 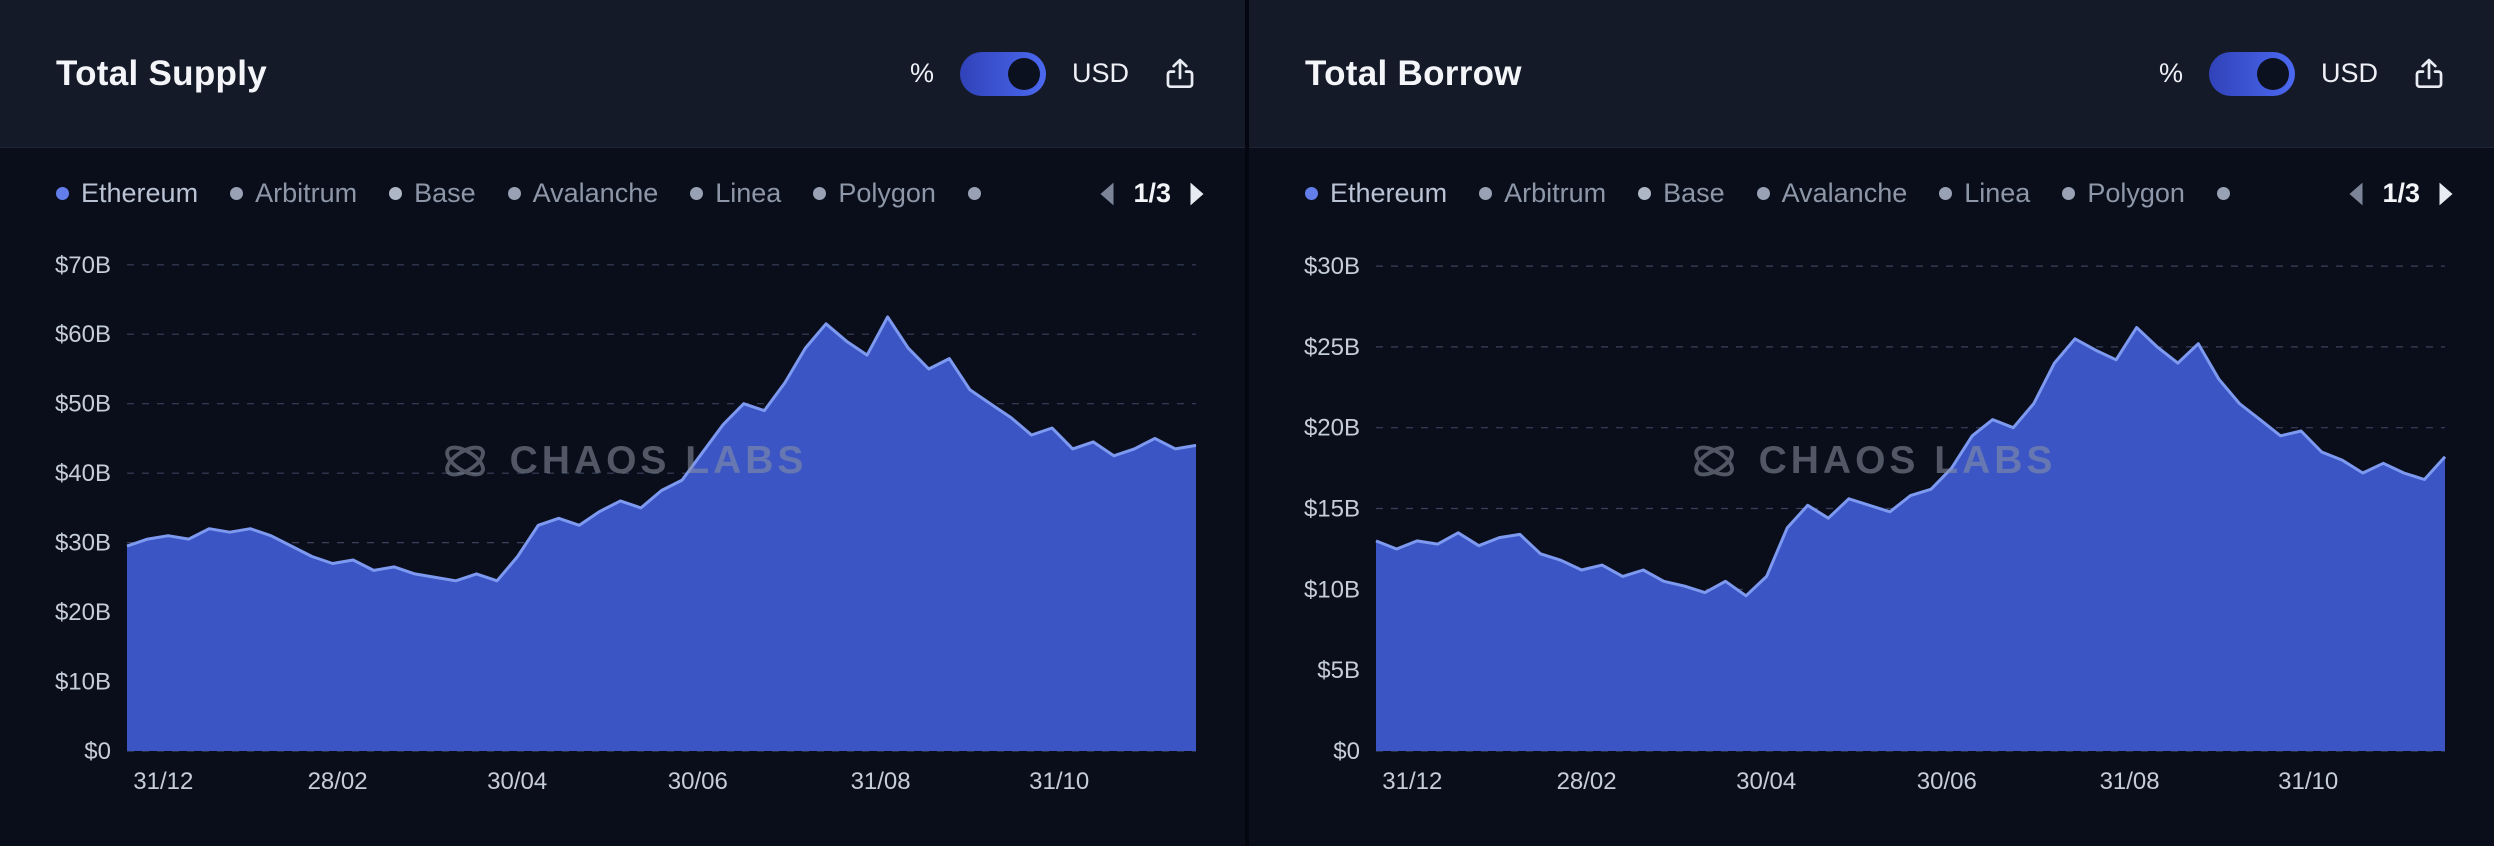 What do you see at coordinates (83, 334) in the screenshot?
I see `svg-text: $60B` at bounding box center [83, 334].